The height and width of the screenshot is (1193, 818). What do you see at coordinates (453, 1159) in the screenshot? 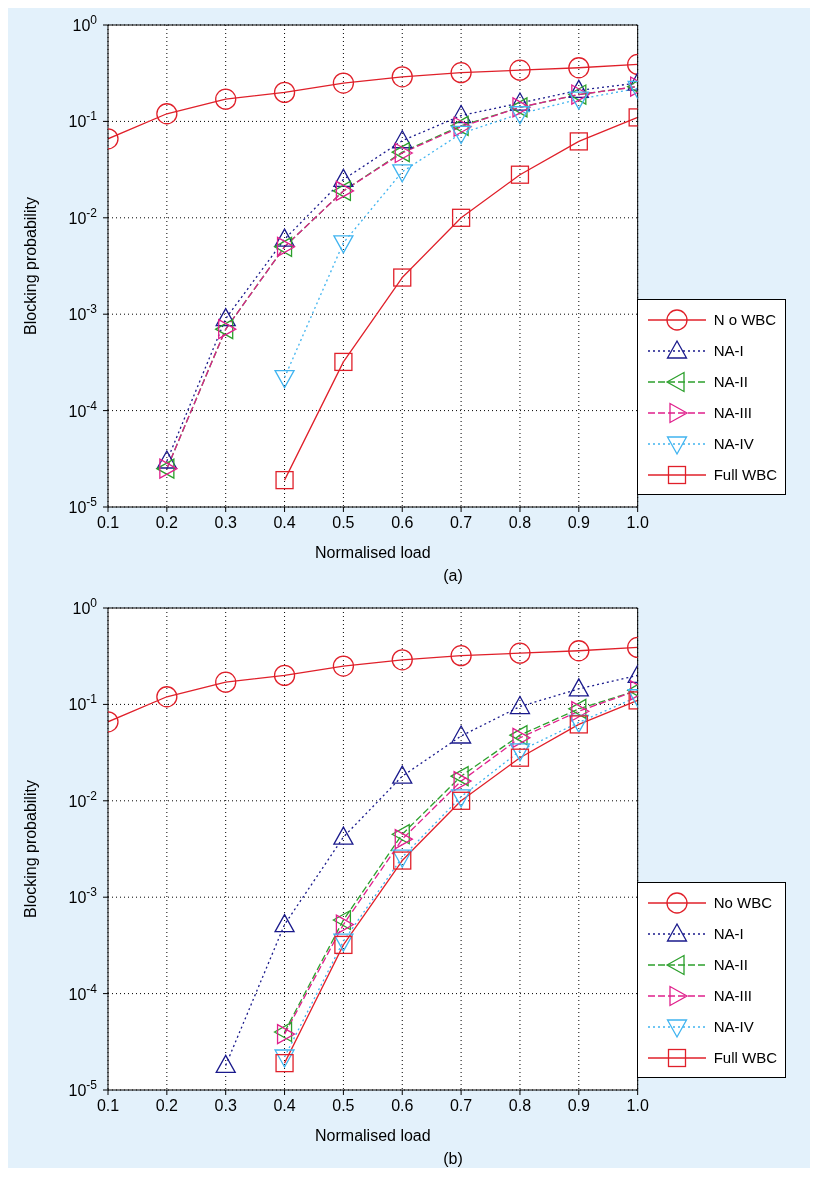
I see `text: (b)` at bounding box center [453, 1159].